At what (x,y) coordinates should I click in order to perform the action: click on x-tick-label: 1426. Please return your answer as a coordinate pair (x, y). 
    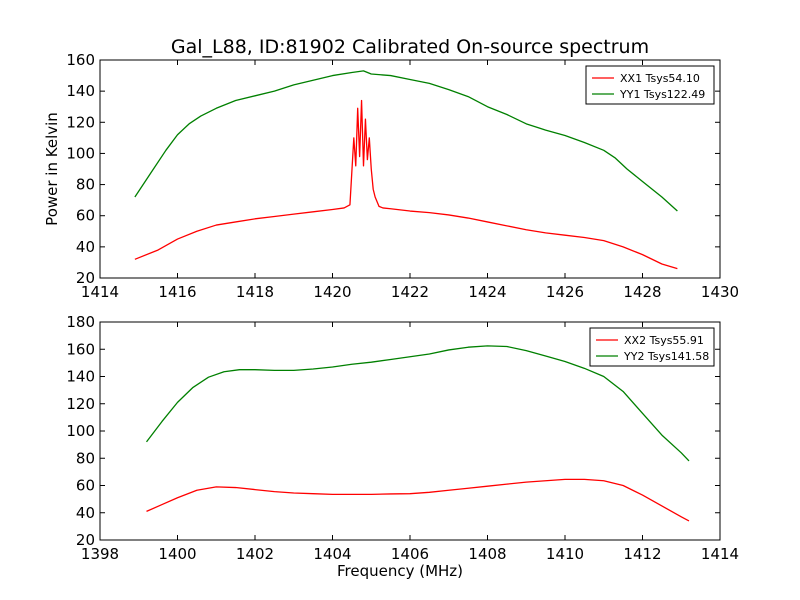
    Looking at the image, I should click on (565, 292).